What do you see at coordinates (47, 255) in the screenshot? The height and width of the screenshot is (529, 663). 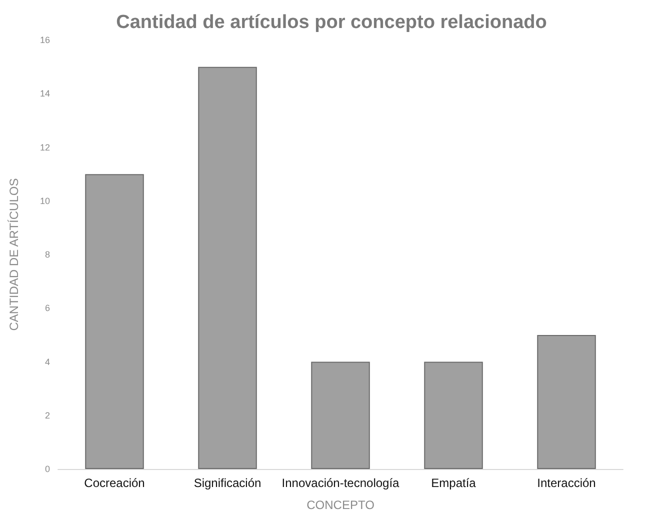 I see `y-tick-label: 8` at bounding box center [47, 255].